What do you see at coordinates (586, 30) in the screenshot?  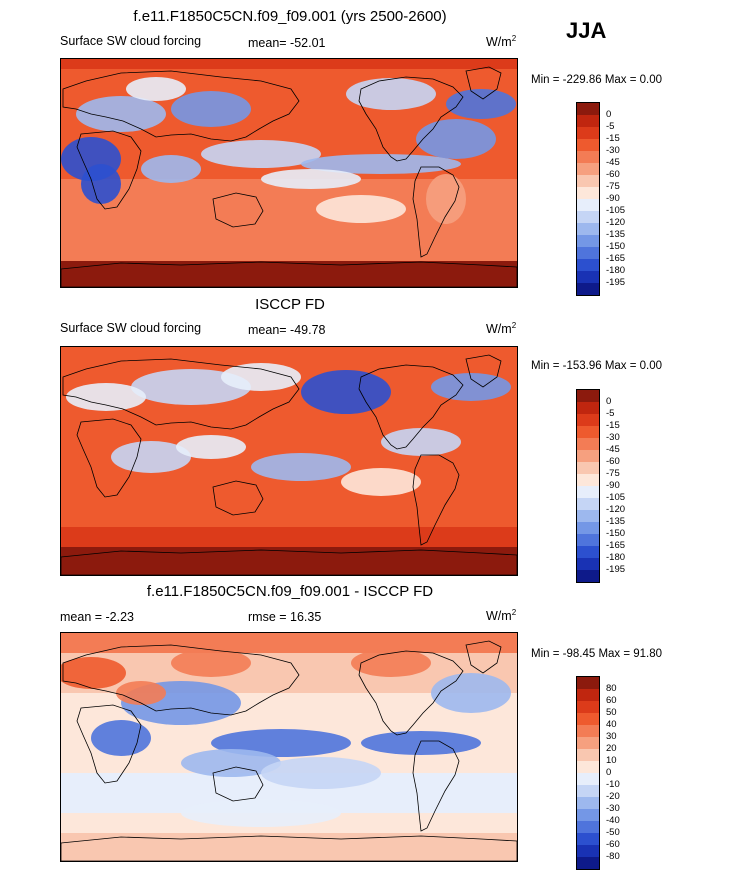 I see `season-label: JJA` at bounding box center [586, 30].